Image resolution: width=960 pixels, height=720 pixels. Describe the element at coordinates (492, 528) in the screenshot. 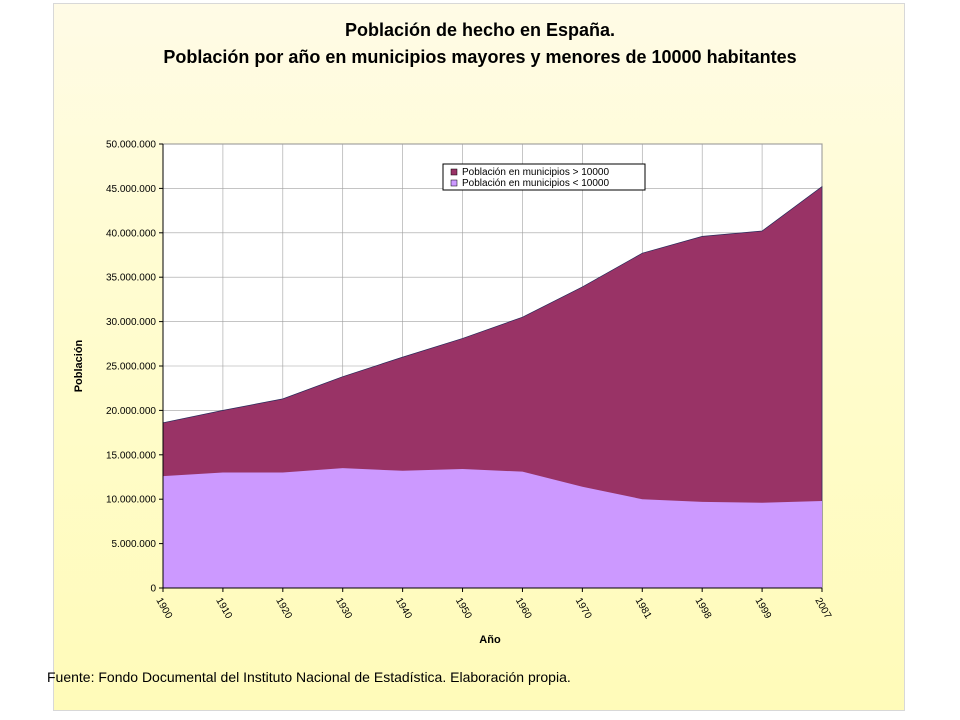

I see `area-series-lower` at that location.